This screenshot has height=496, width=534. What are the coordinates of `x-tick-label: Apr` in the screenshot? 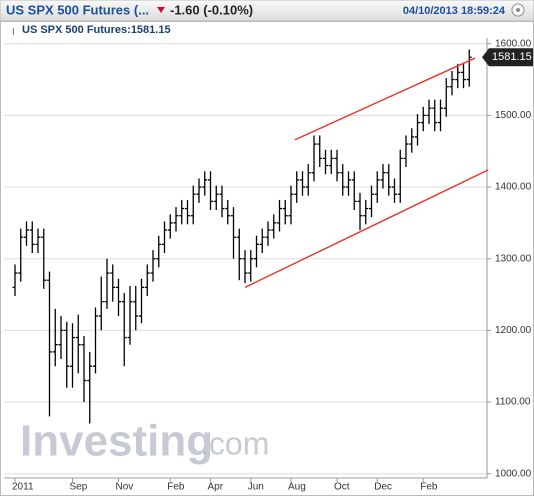 It's located at (216, 487).